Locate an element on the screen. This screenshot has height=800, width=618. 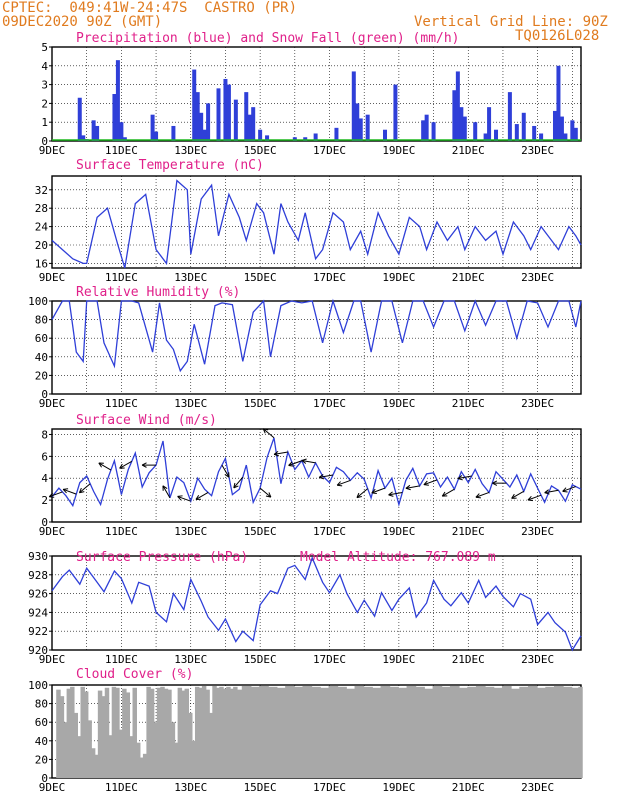
panel-title: Relative Humidity (%) is located at coordinates (158, 292).